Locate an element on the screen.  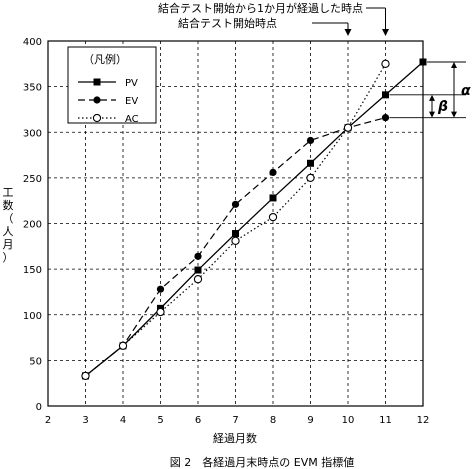
legend-label-ev: EV is located at coordinates (131, 101).